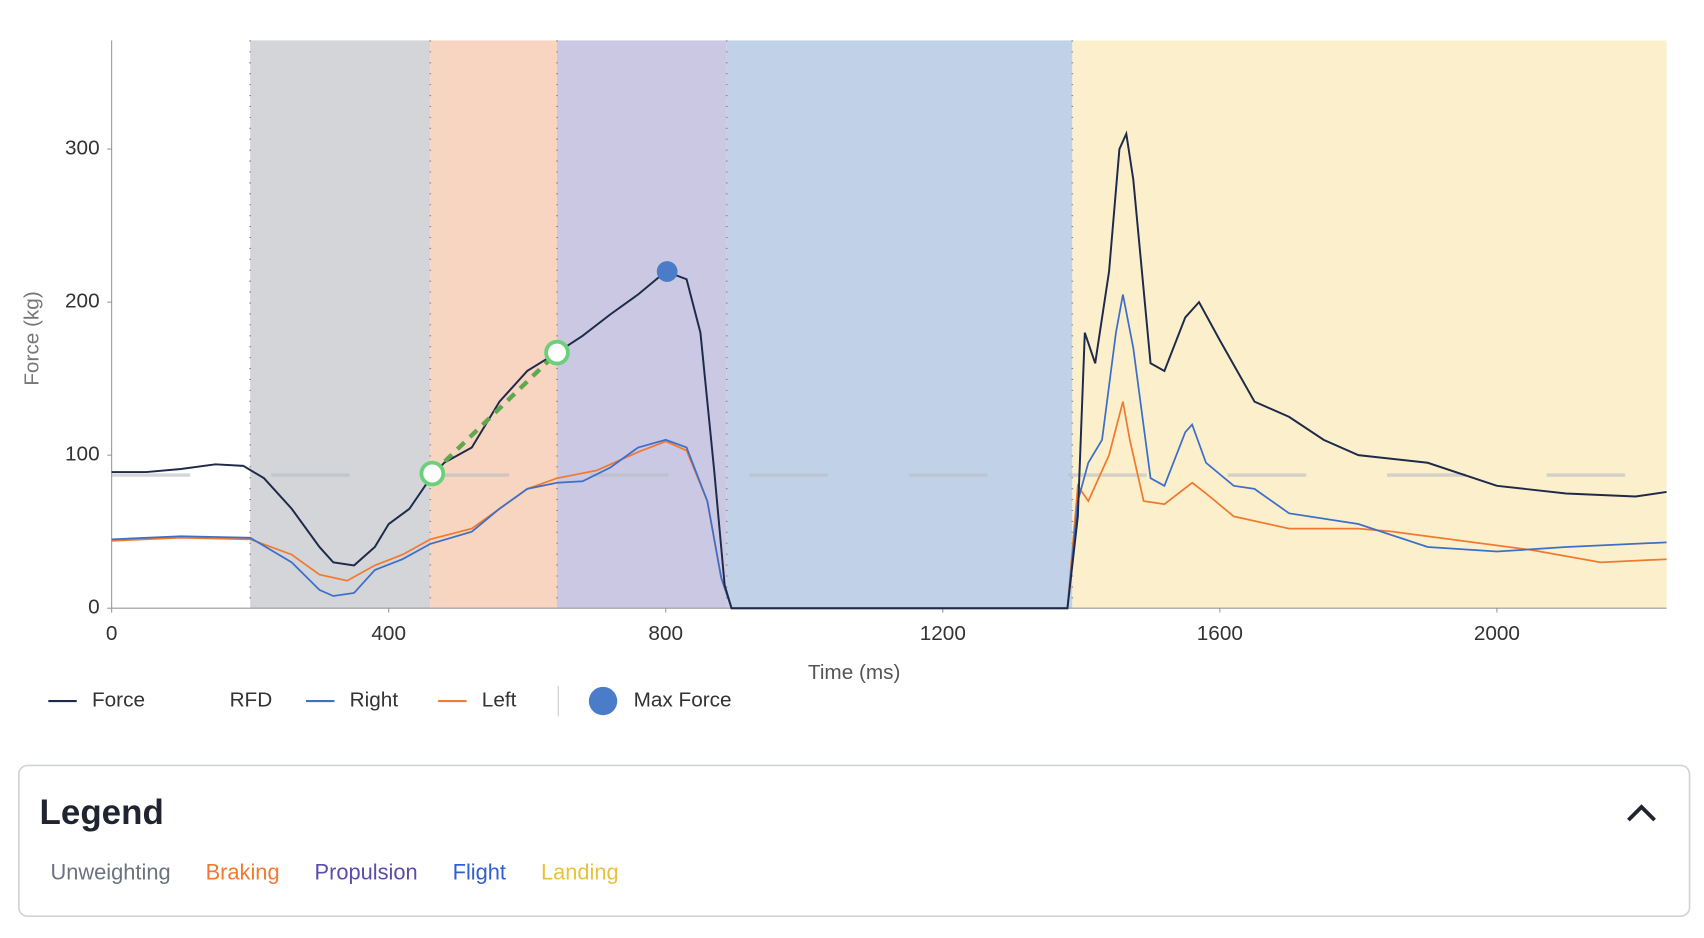 The image size is (1704, 938). What do you see at coordinates (683, 700) in the screenshot?
I see `legend-label: Max Force` at bounding box center [683, 700].